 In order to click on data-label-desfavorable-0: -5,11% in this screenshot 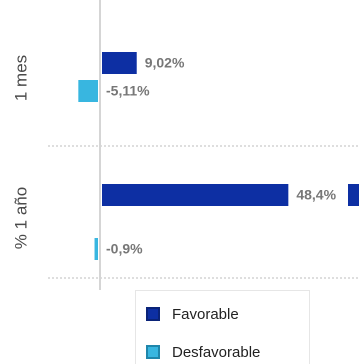, I will do `click(128, 91)`.